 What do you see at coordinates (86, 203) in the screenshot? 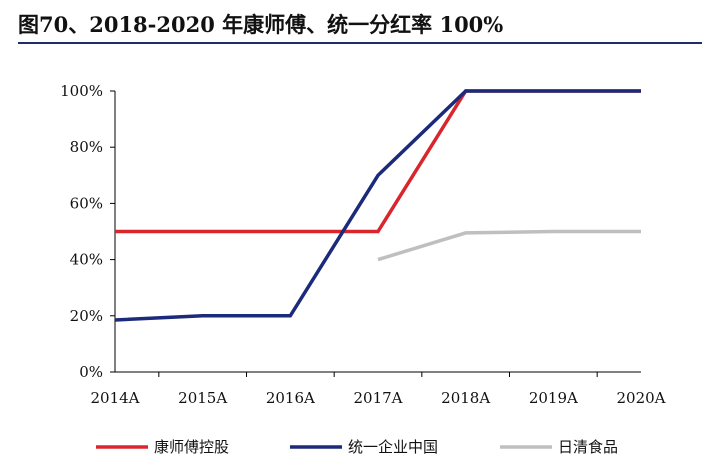
I see `y-tick-label: 60%` at bounding box center [86, 203].